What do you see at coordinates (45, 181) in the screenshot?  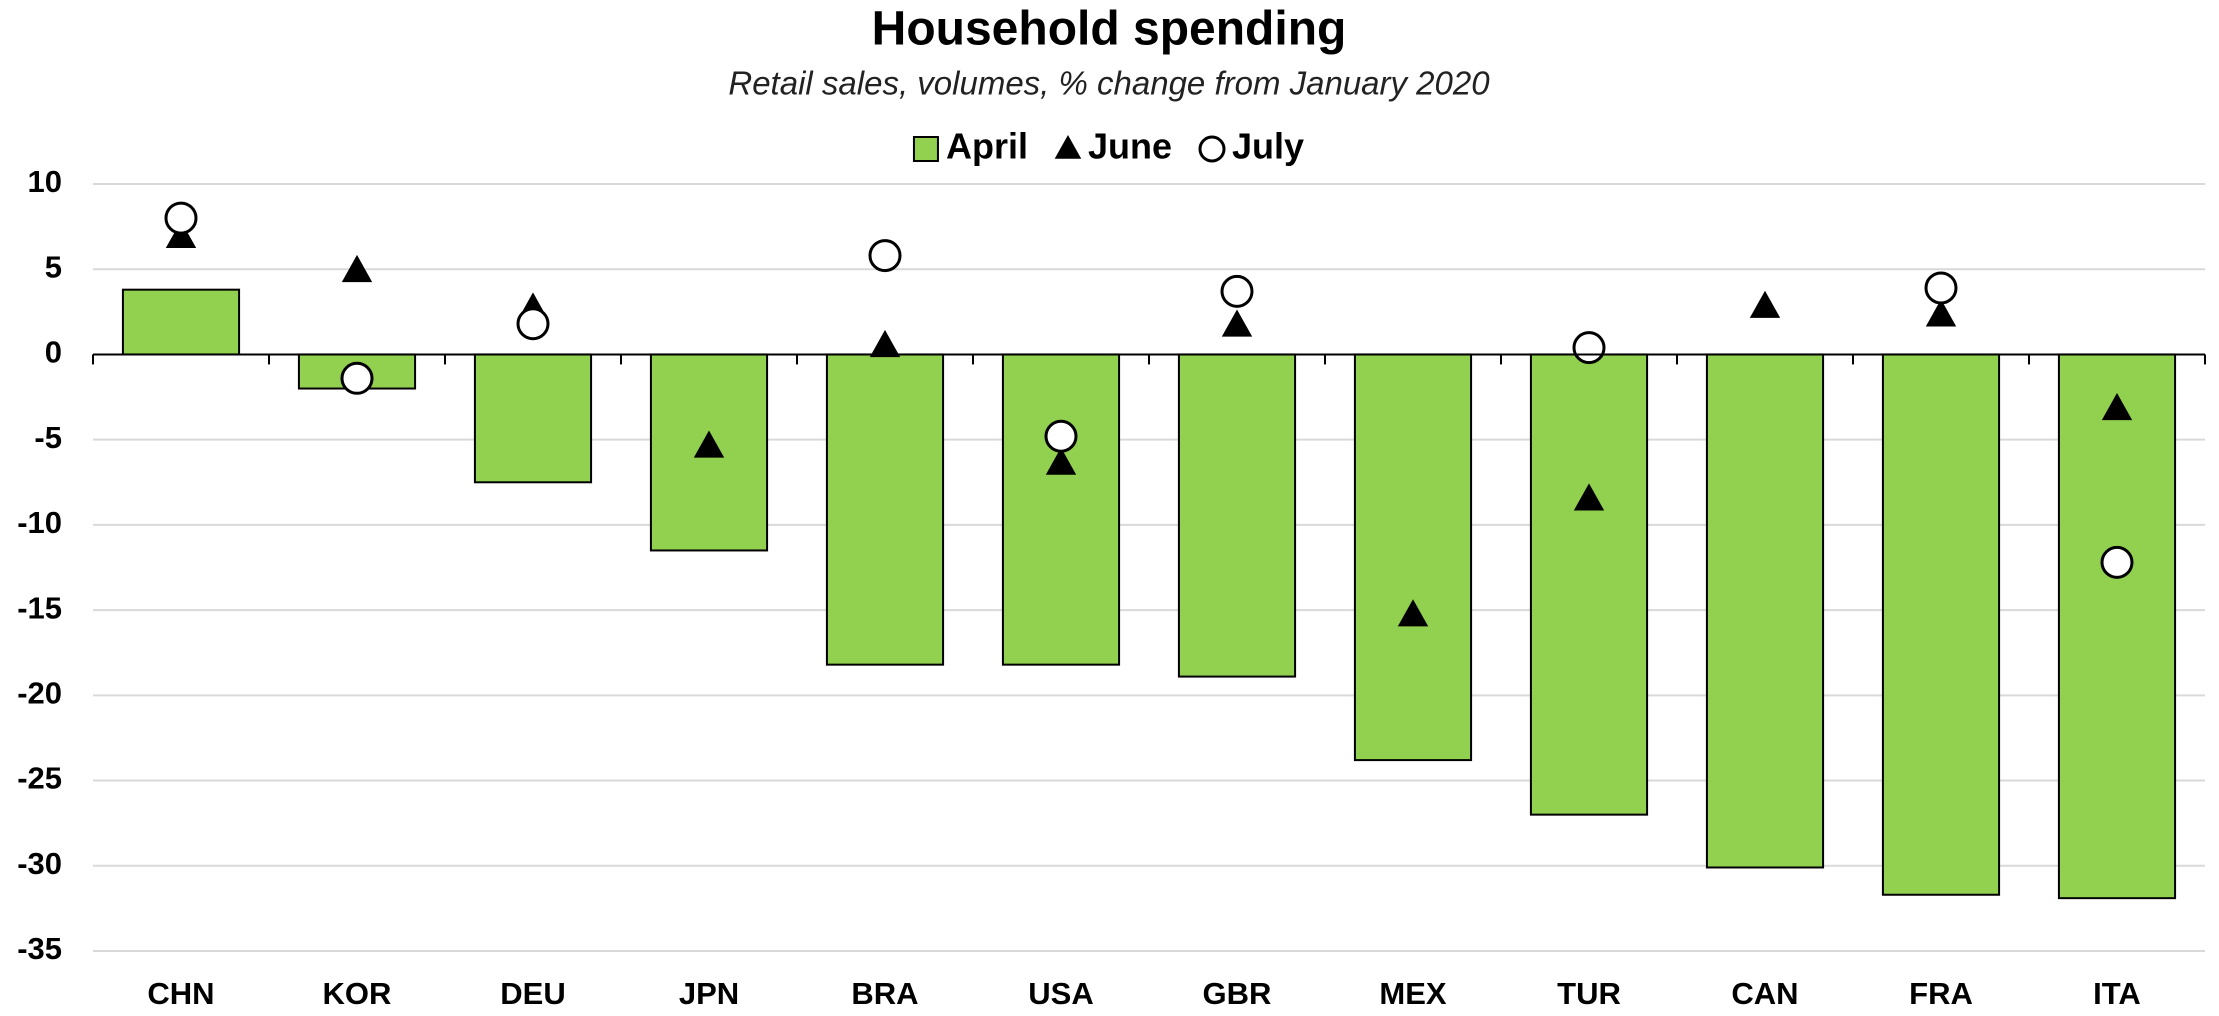 I see `y-tick-label: 10` at bounding box center [45, 181].